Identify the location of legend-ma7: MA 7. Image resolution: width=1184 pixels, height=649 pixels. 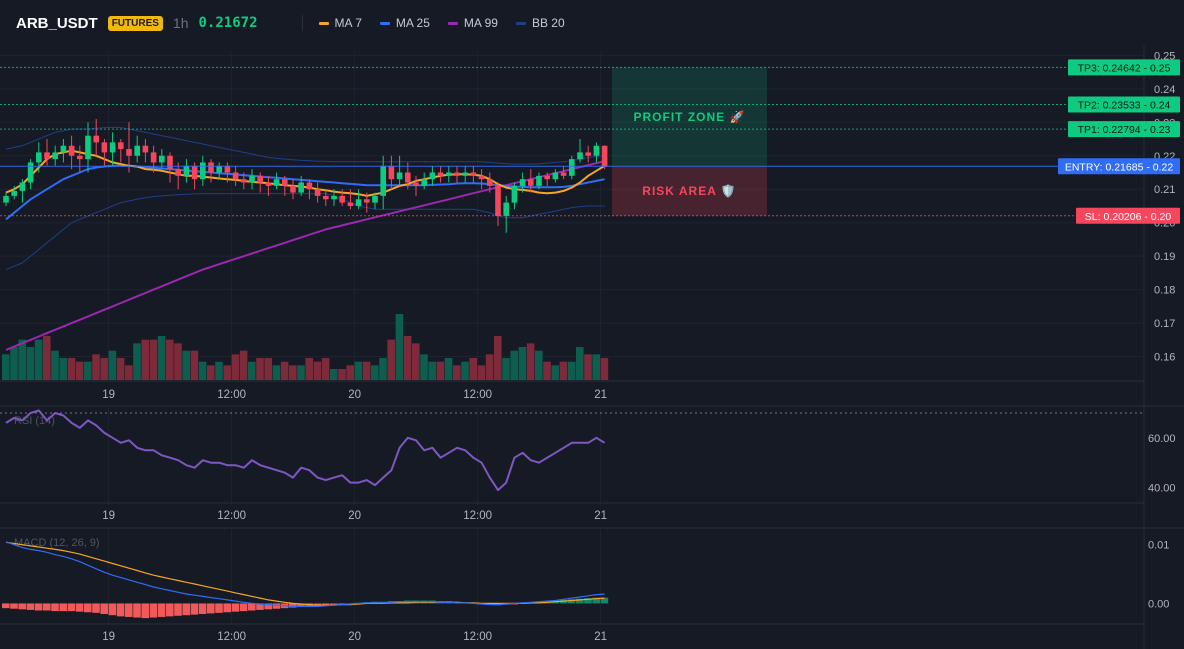
(340, 23).